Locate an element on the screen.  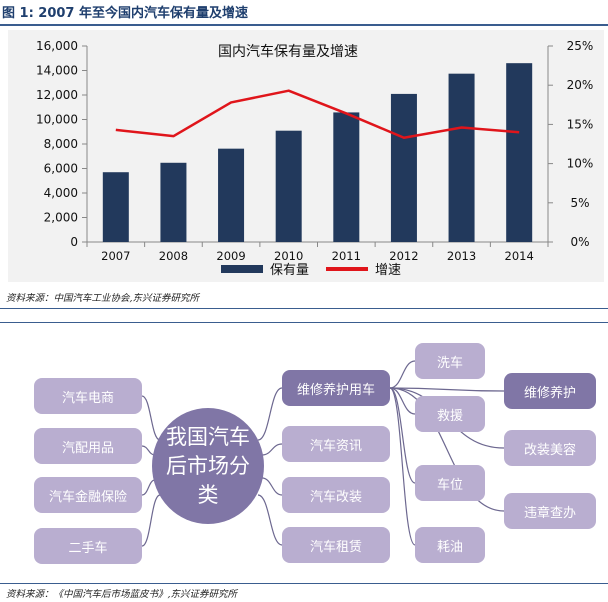
connector-center-maintenance-use is located at coordinates (270, 414).